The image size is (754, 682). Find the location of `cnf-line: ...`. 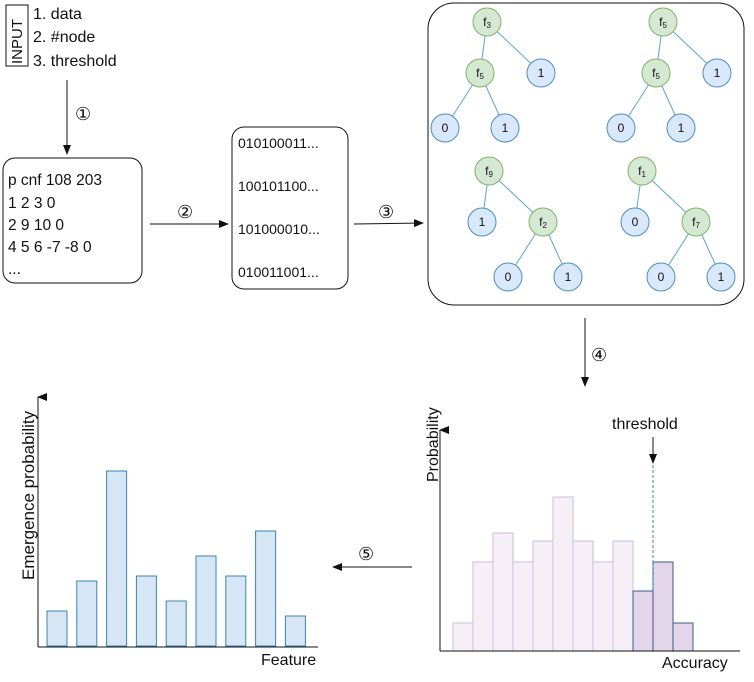

cnf-line: ... is located at coordinates (14, 269).